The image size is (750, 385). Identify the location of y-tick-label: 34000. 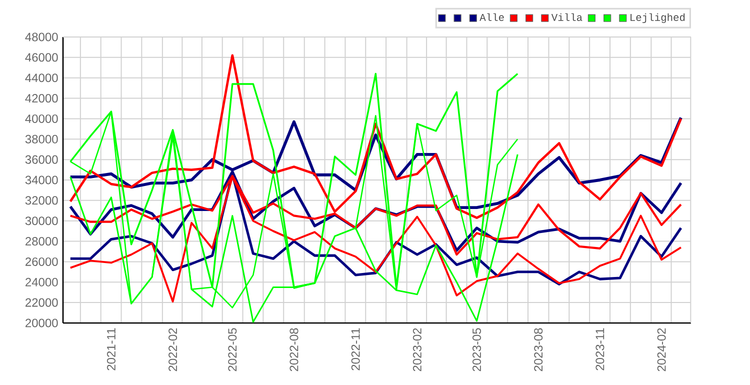
(41, 180).